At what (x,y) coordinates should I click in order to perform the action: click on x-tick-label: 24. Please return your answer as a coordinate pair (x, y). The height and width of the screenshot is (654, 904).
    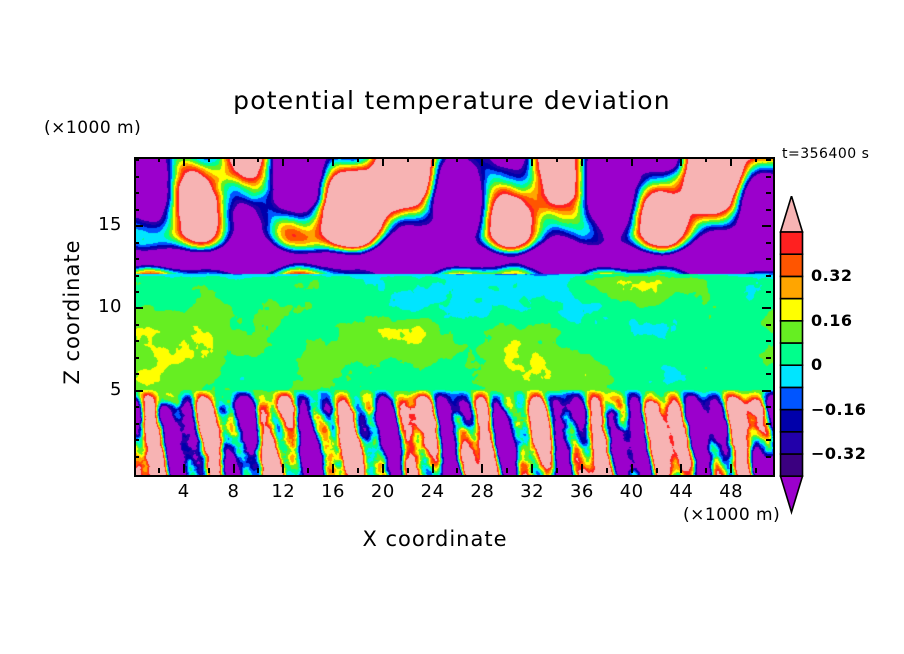
    Looking at the image, I should click on (432, 491).